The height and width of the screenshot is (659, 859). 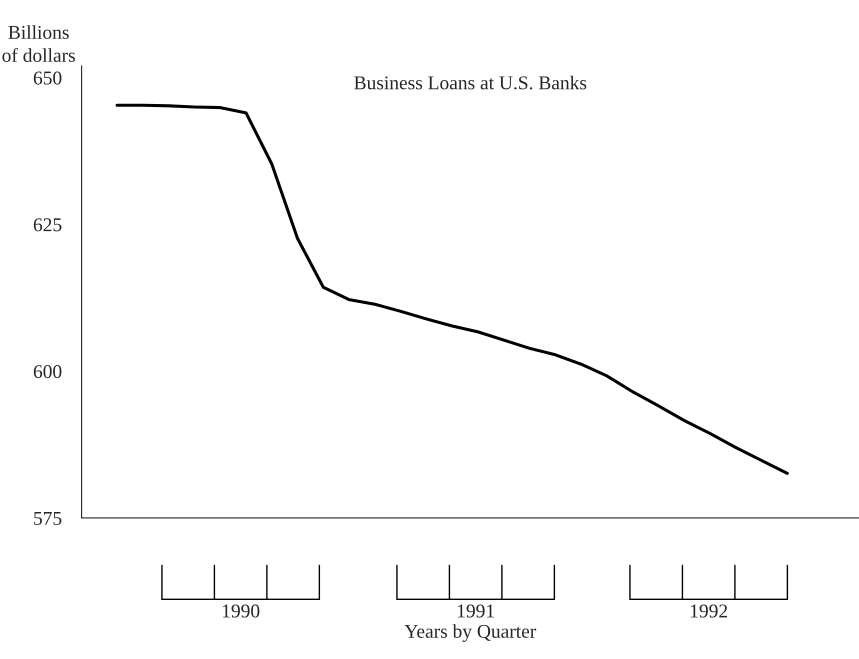 What do you see at coordinates (38, 43) in the screenshot?
I see `y-axis-title: Billions of dollars` at bounding box center [38, 43].